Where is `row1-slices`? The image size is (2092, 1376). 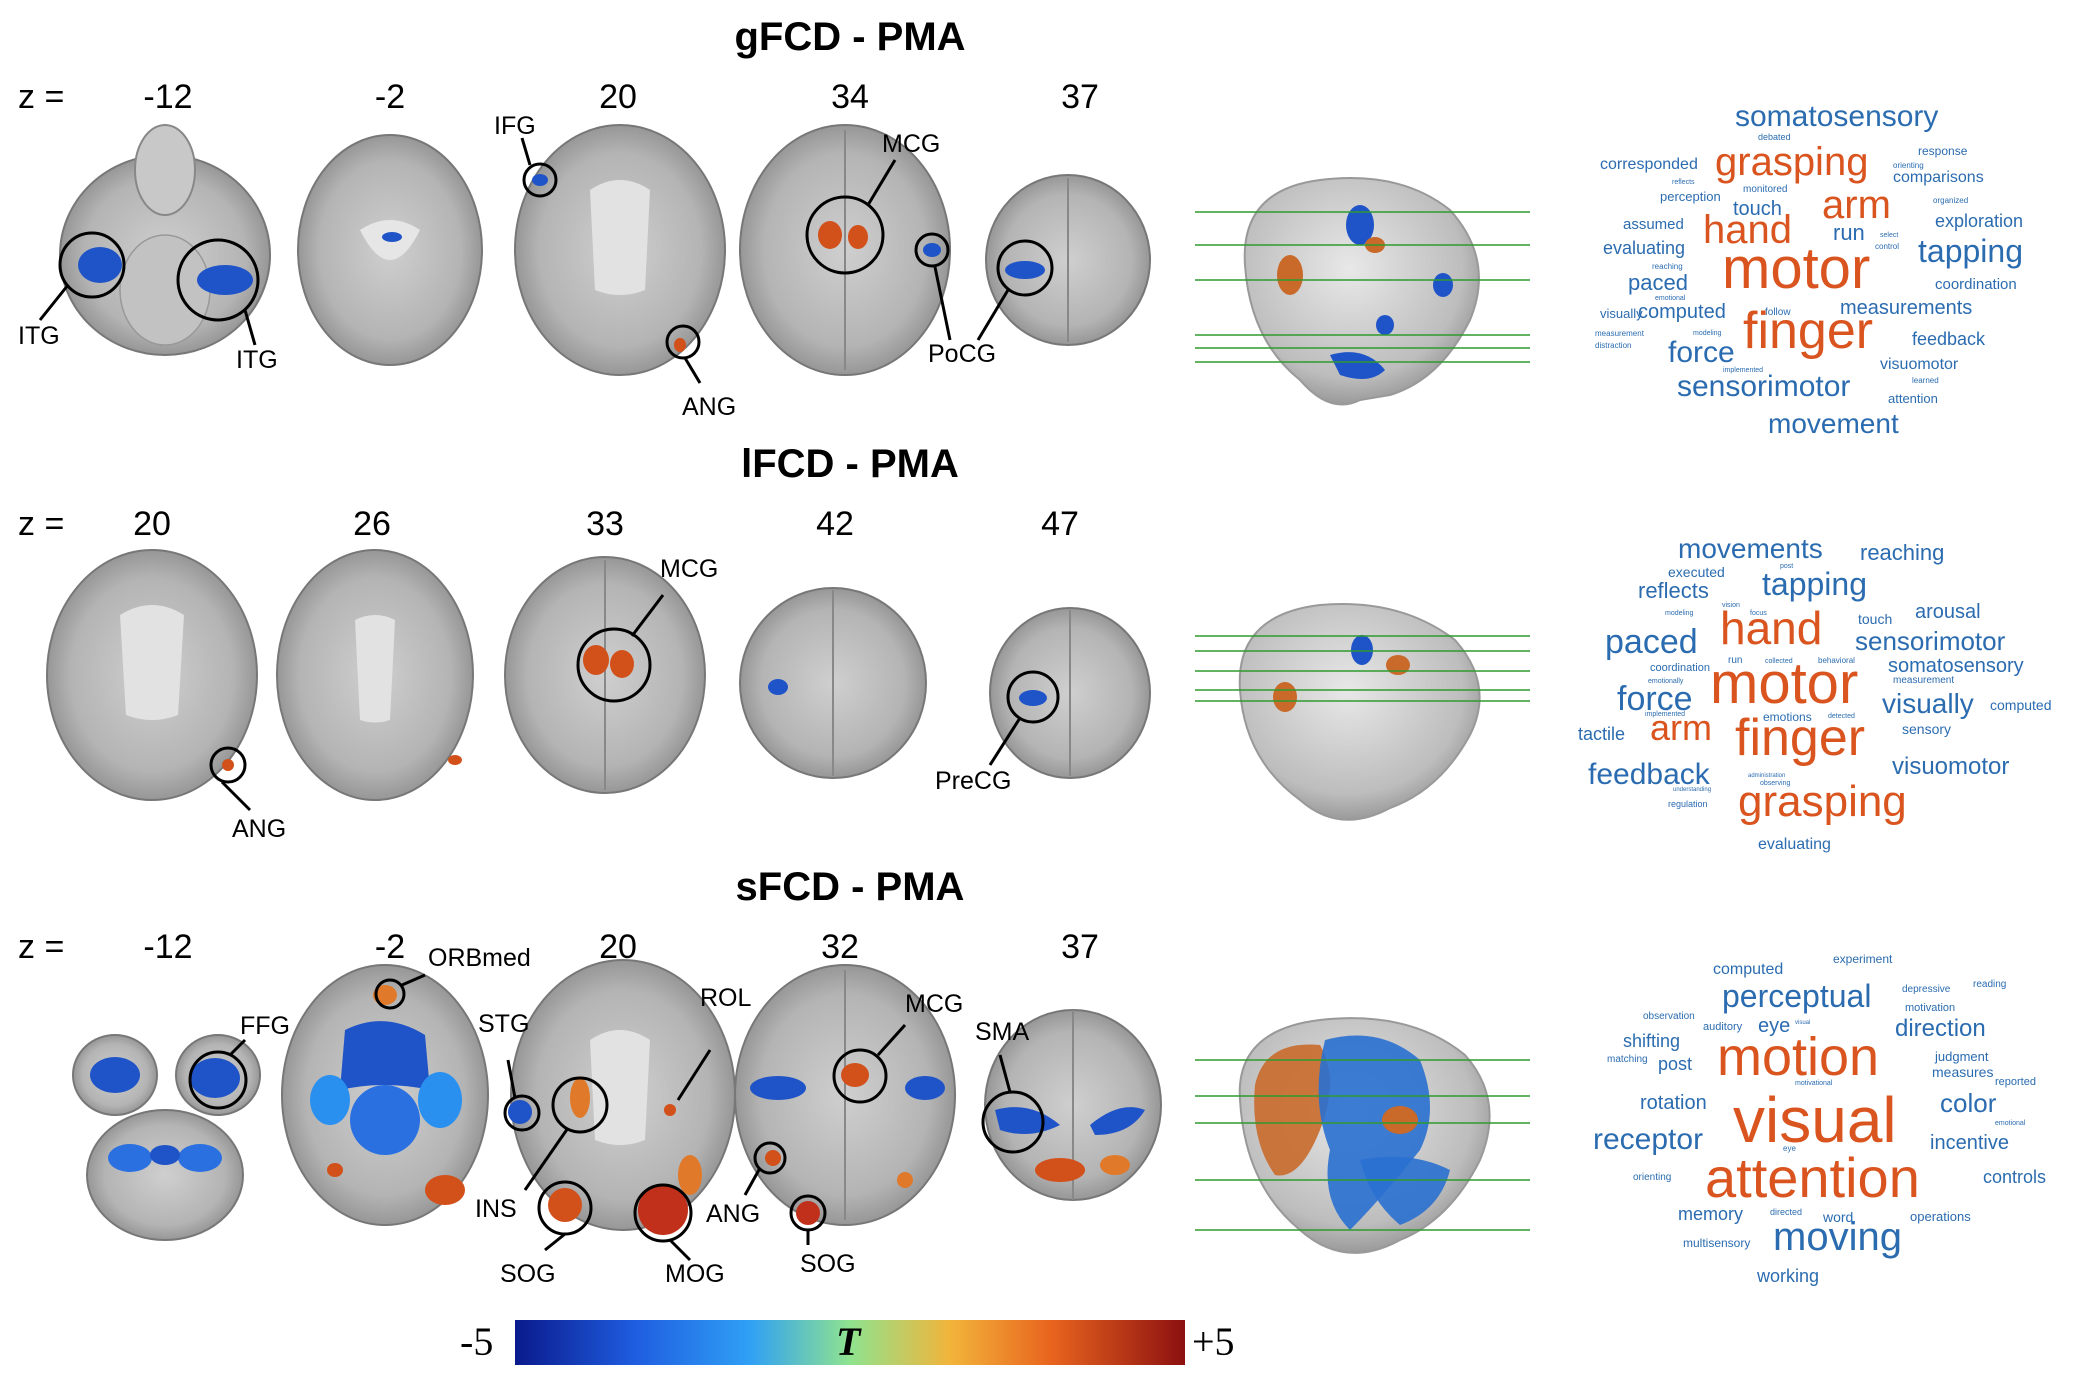
row1-slices is located at coordinates (784, 265).